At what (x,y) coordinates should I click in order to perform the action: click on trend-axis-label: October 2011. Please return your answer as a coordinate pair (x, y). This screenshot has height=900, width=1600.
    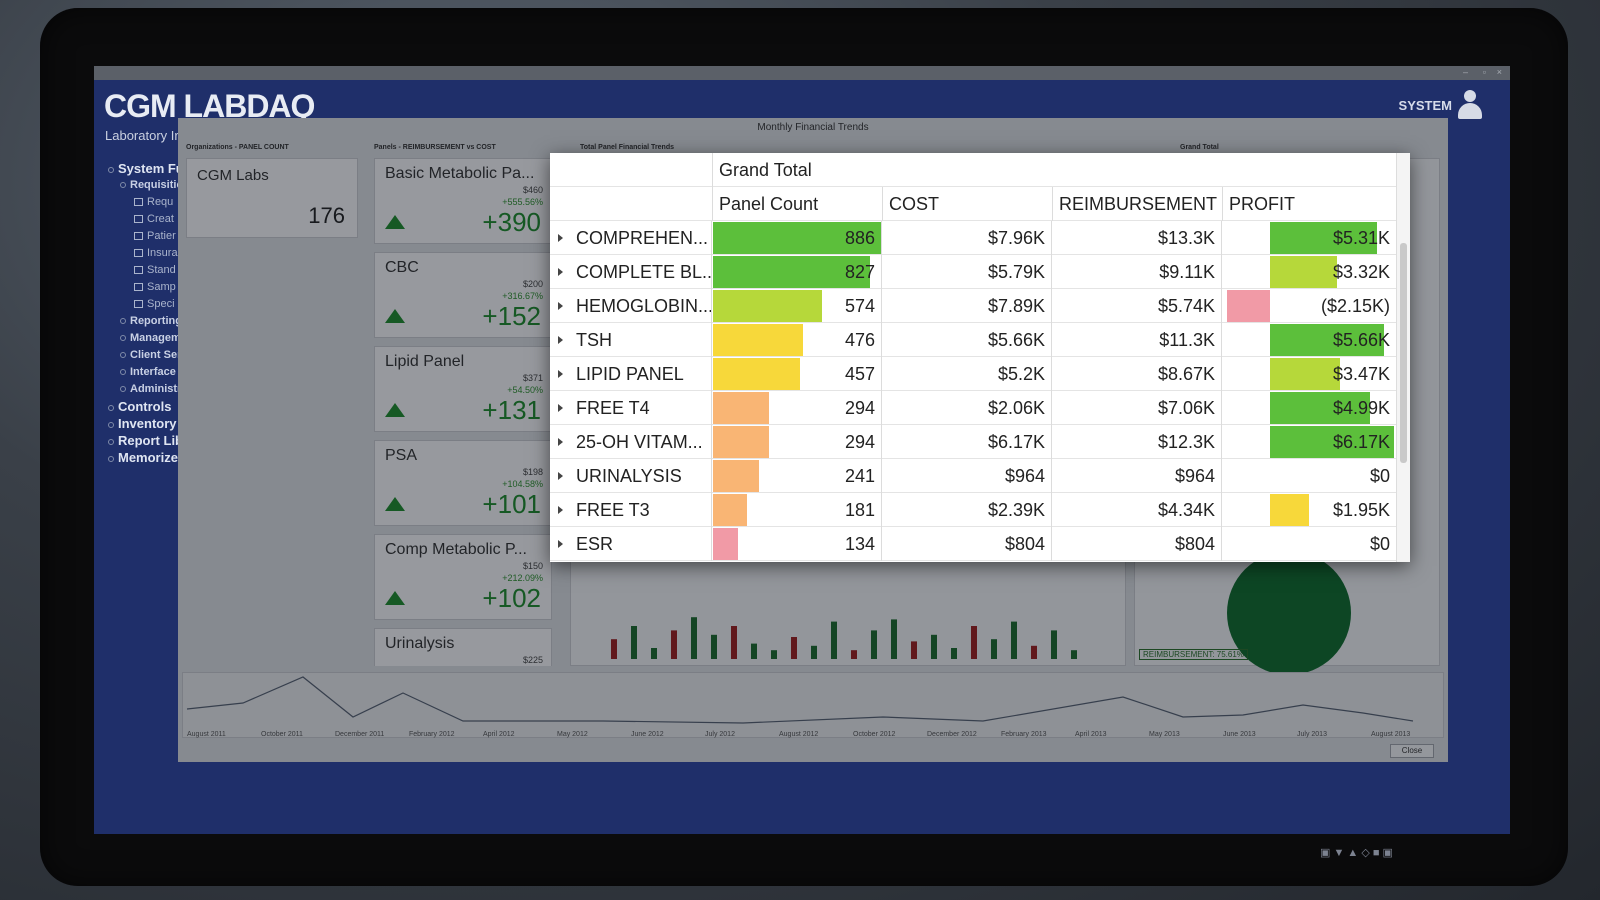
    Looking at the image, I should click on (282, 734).